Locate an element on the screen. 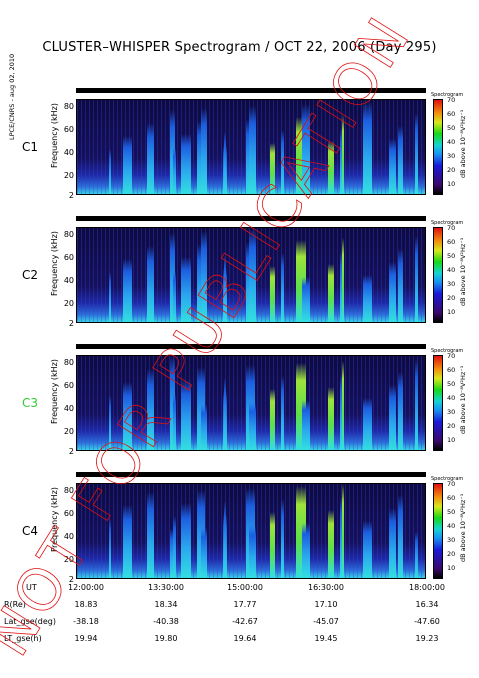  ephemeris-cell: 16.34 is located at coordinates (427, 604).